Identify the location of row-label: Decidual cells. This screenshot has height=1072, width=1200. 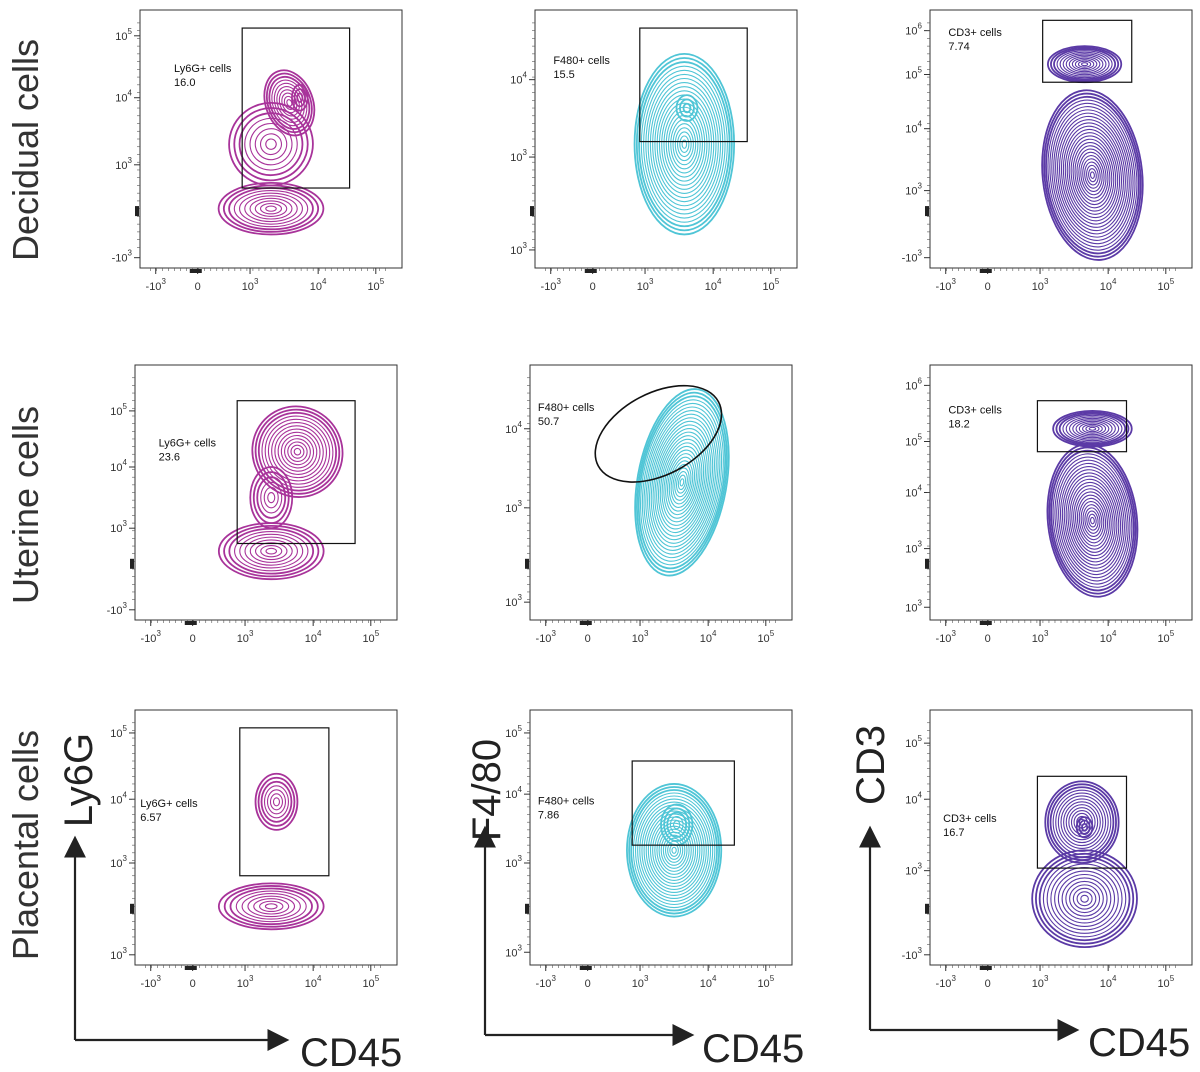
(25, 150).